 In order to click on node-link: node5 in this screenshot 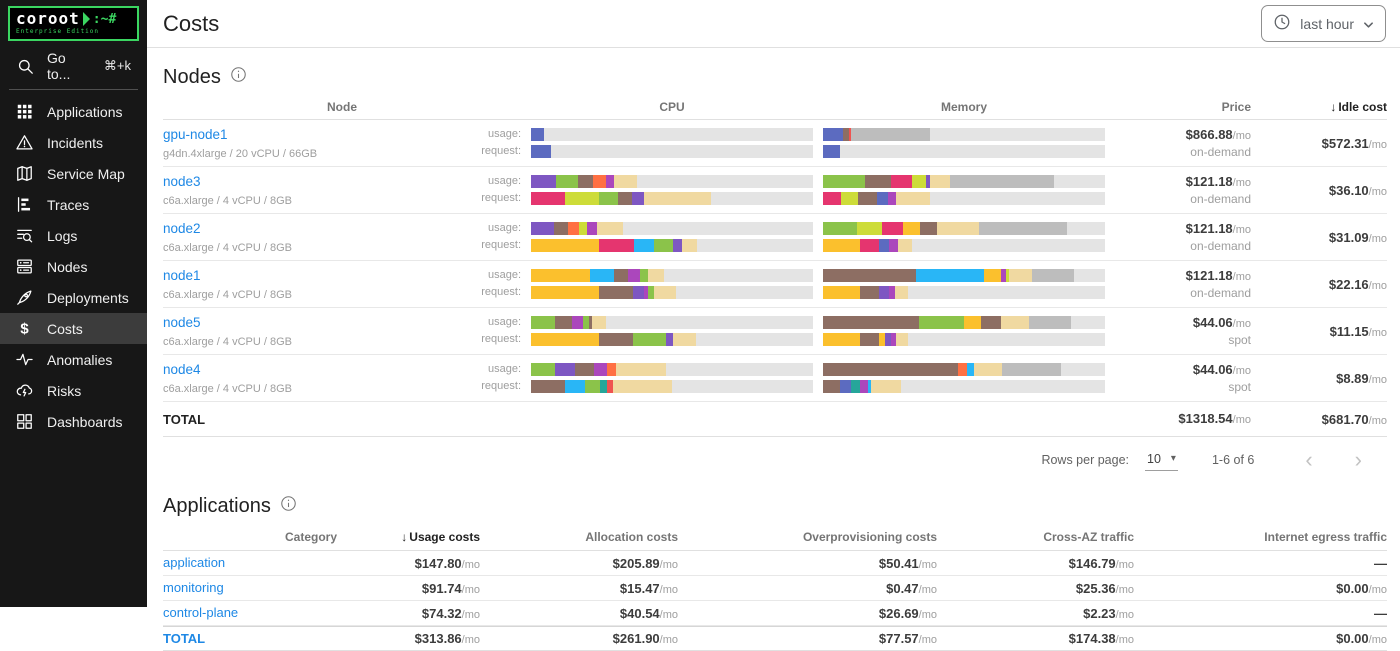, I will do `click(182, 322)`.